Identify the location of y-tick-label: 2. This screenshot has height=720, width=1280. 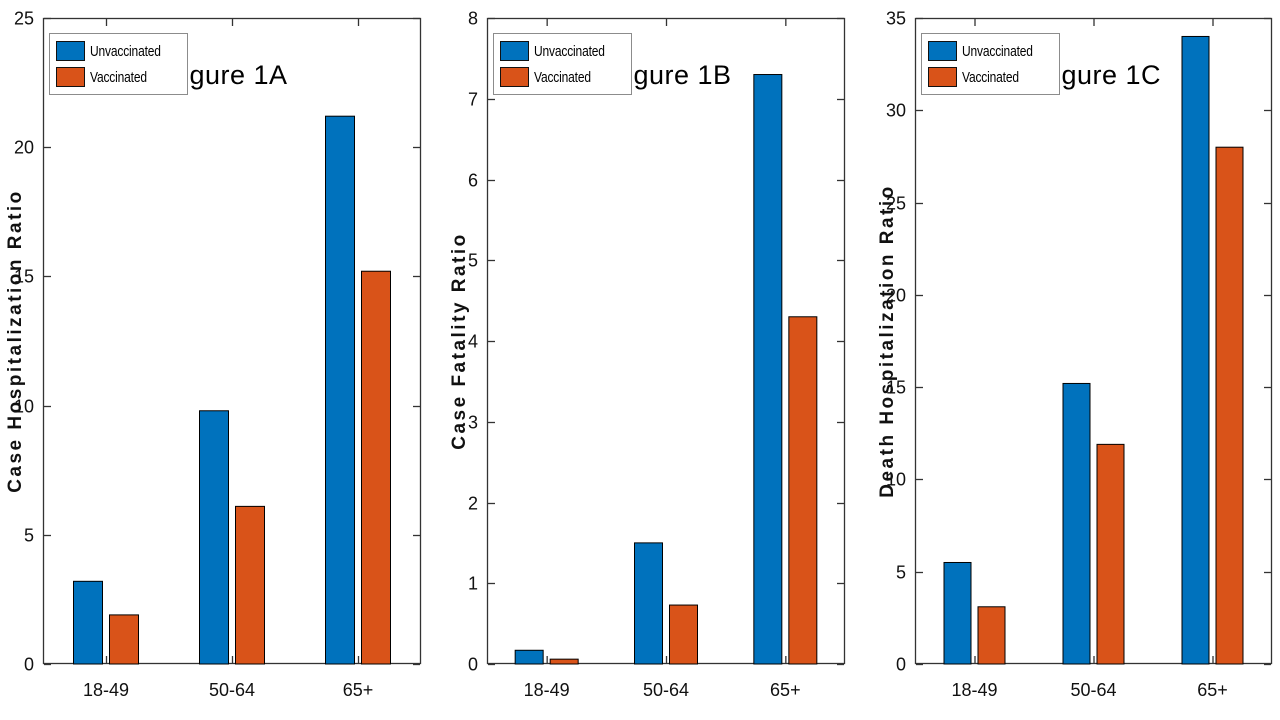
(473, 504).